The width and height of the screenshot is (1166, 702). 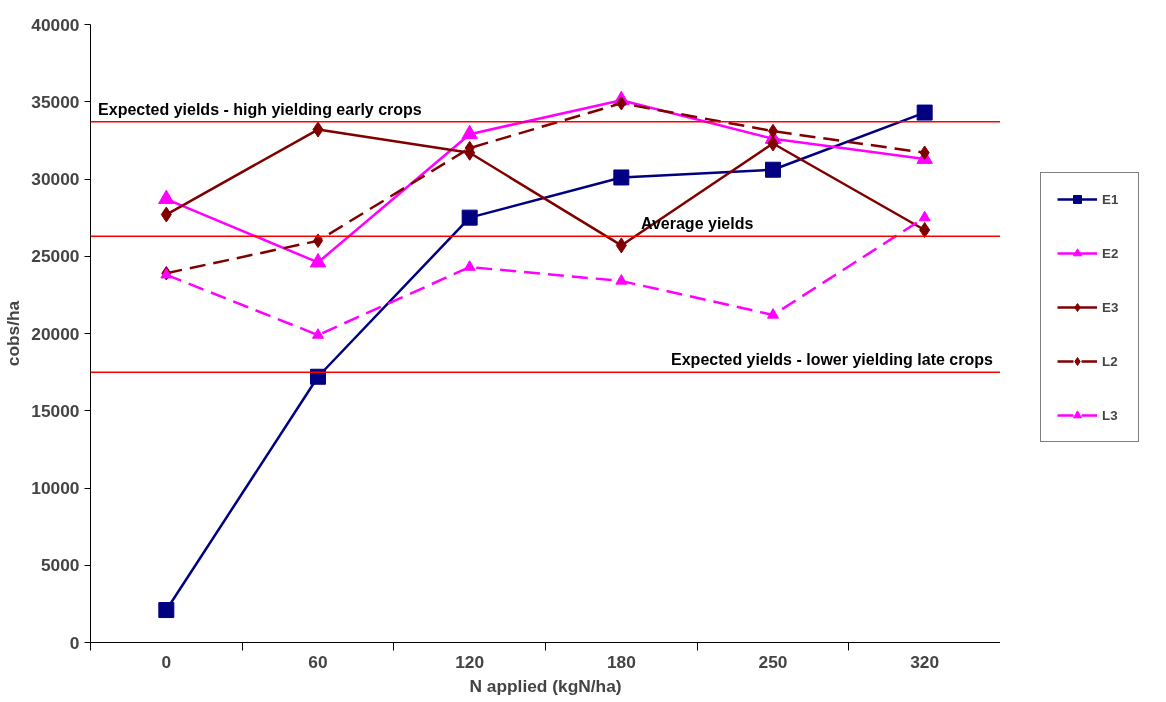 What do you see at coordinates (55, 410) in the screenshot?
I see `y-tick-label: 15000` at bounding box center [55, 410].